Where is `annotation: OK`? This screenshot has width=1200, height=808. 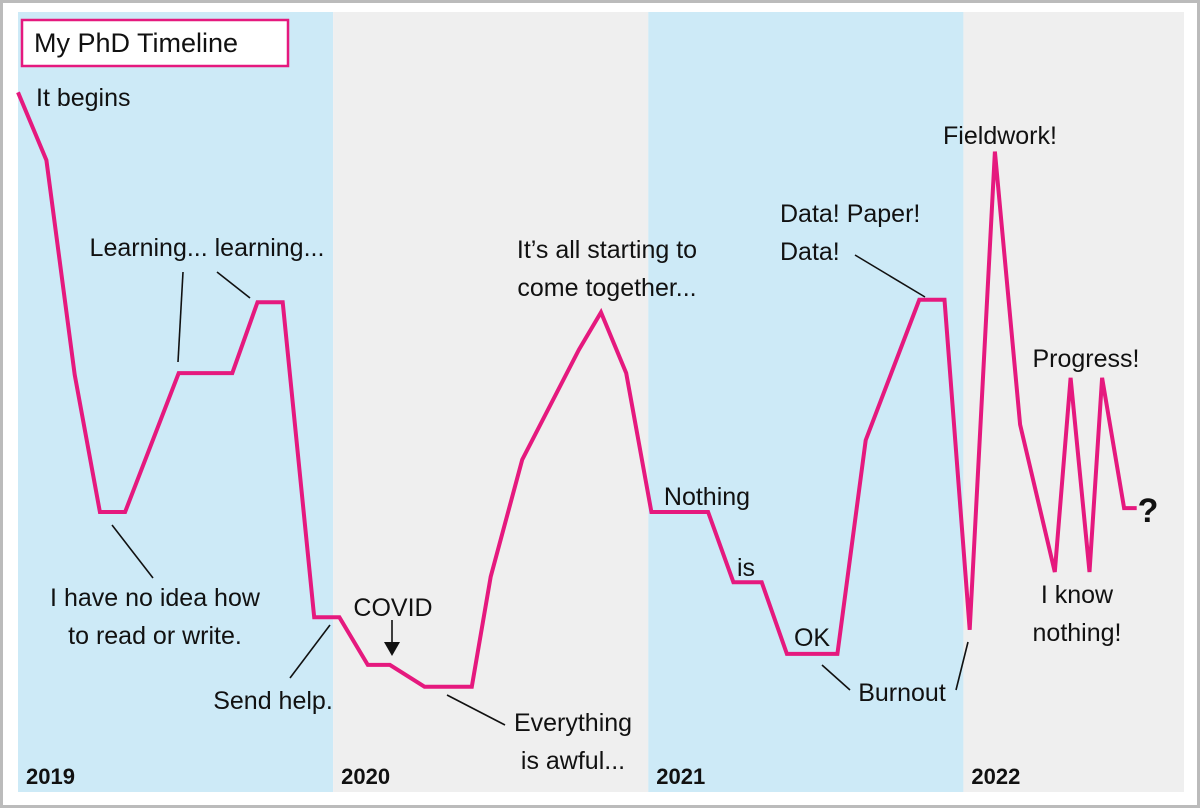 annotation: OK is located at coordinates (812, 638).